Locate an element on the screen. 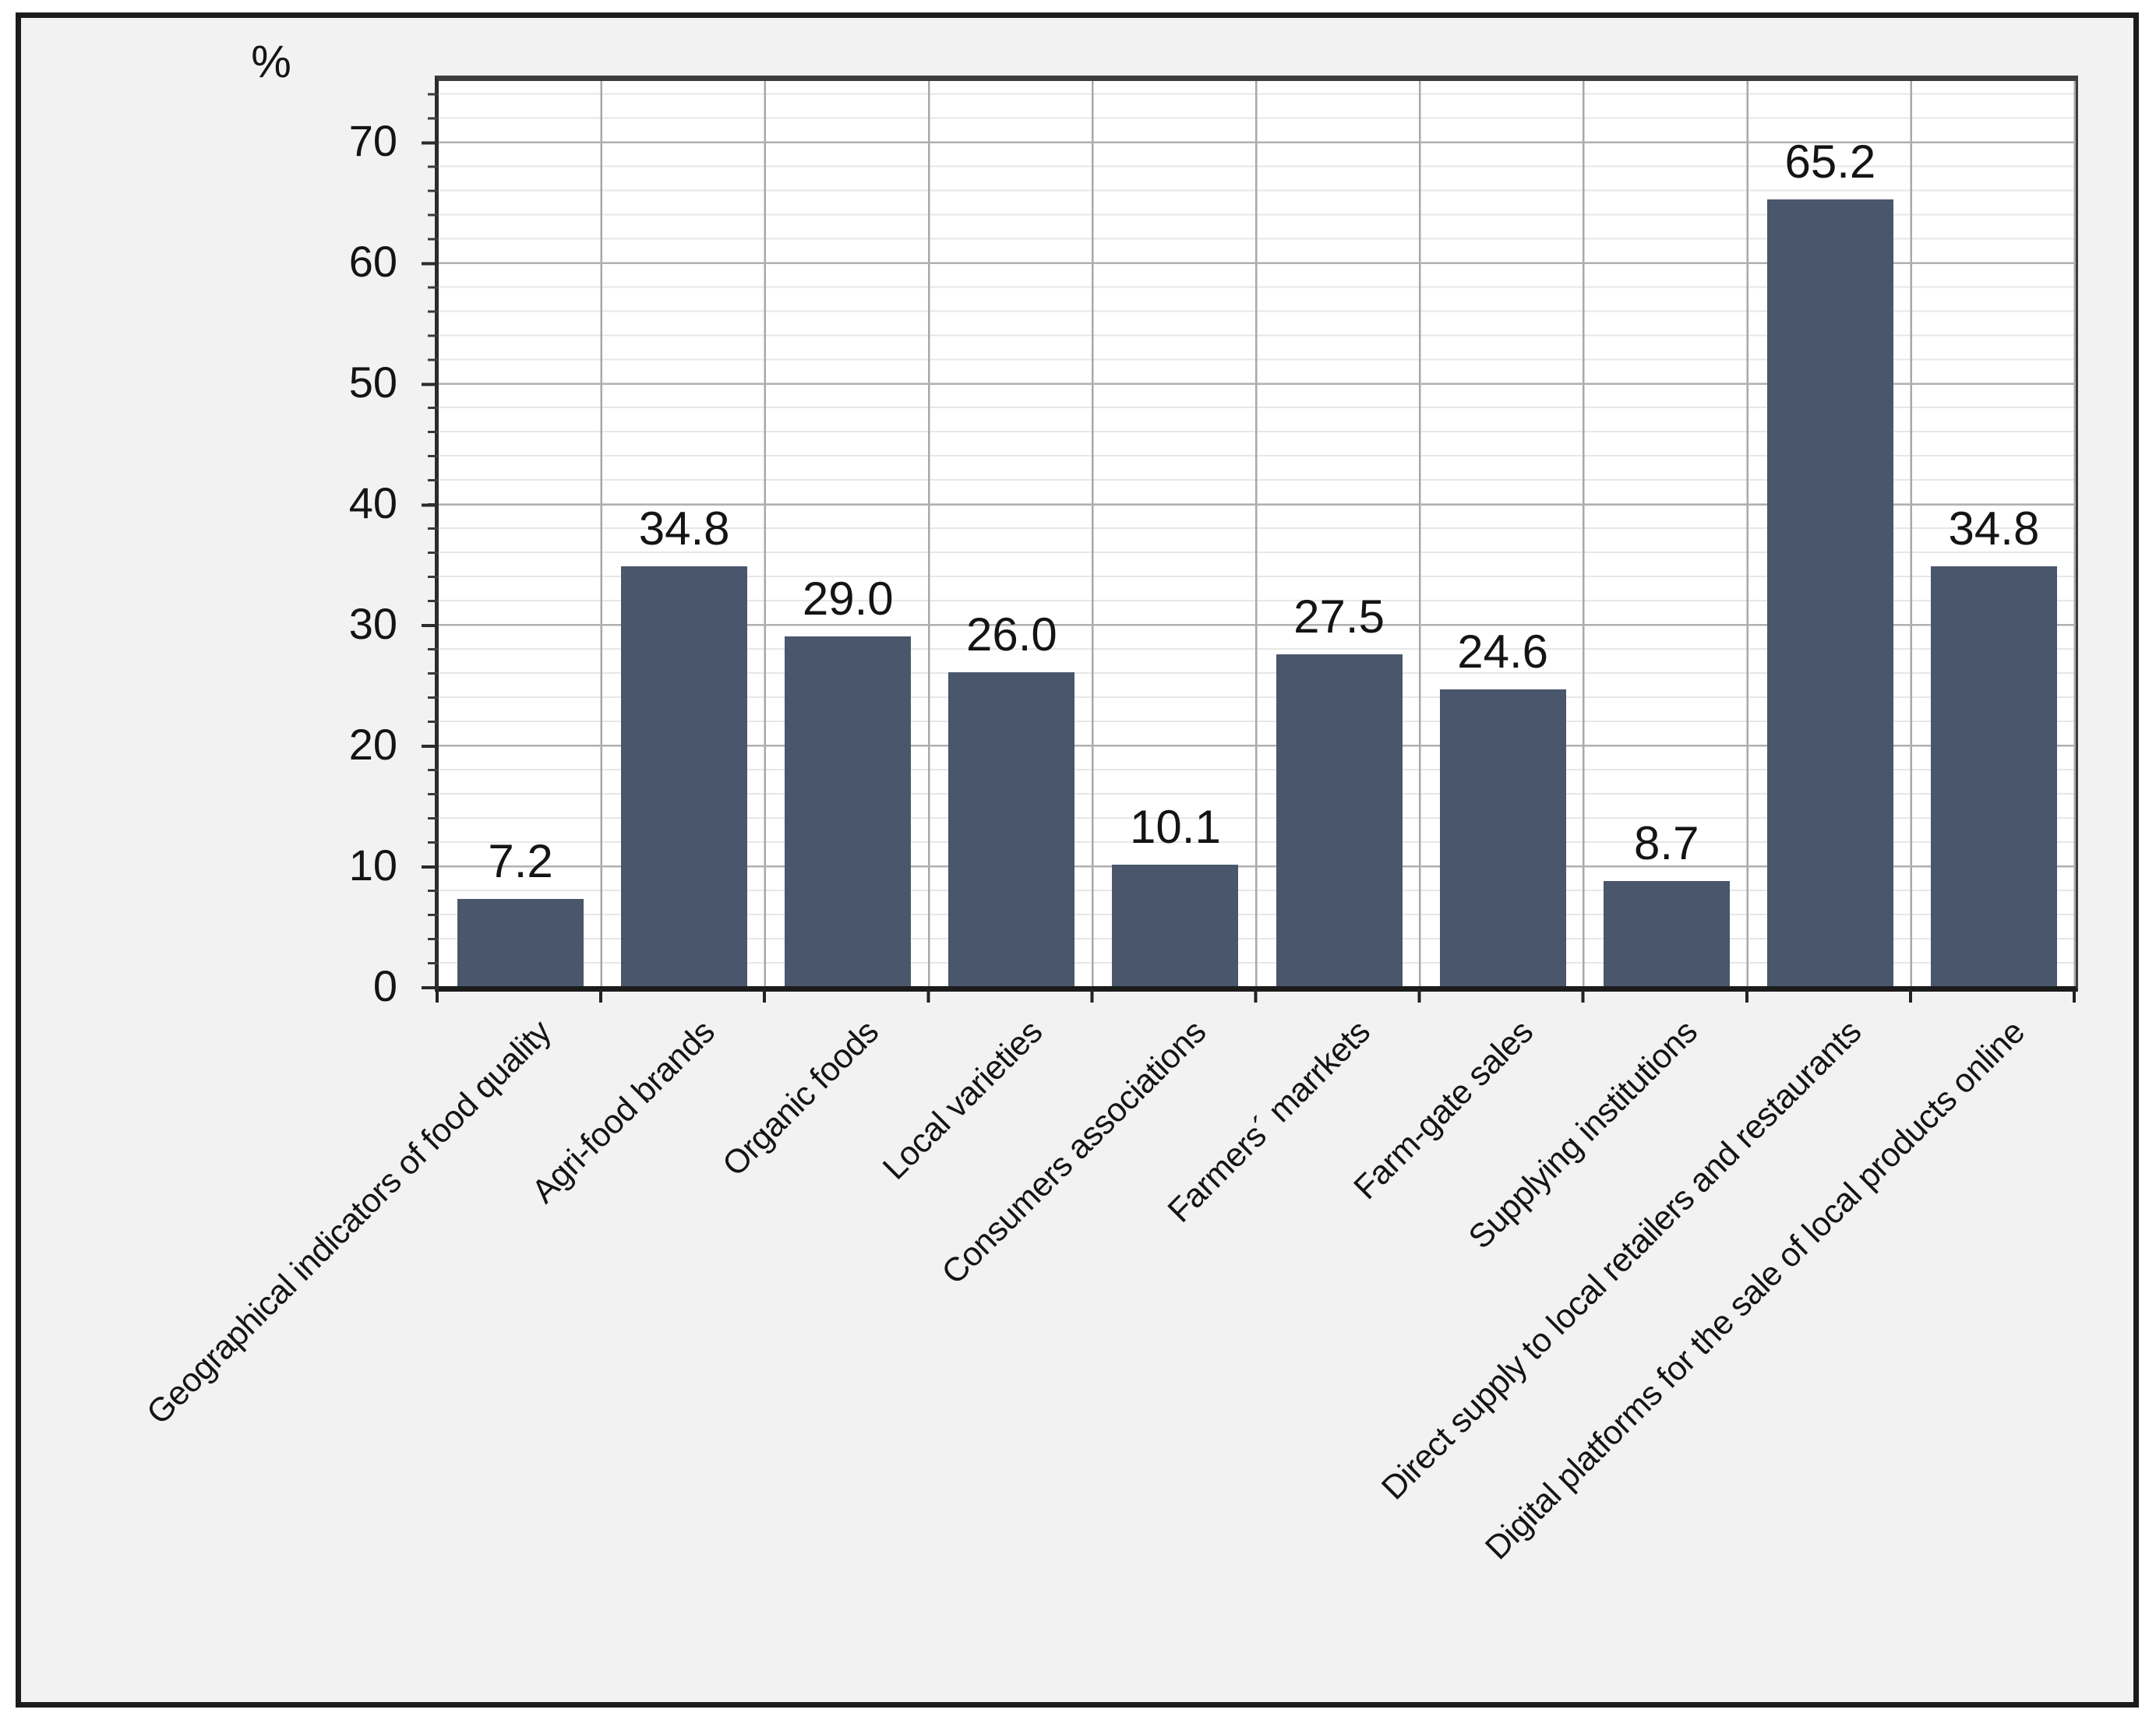 Image resolution: width=2156 pixels, height=1727 pixels. y-axis-tick-label: 20 is located at coordinates (372, 745).